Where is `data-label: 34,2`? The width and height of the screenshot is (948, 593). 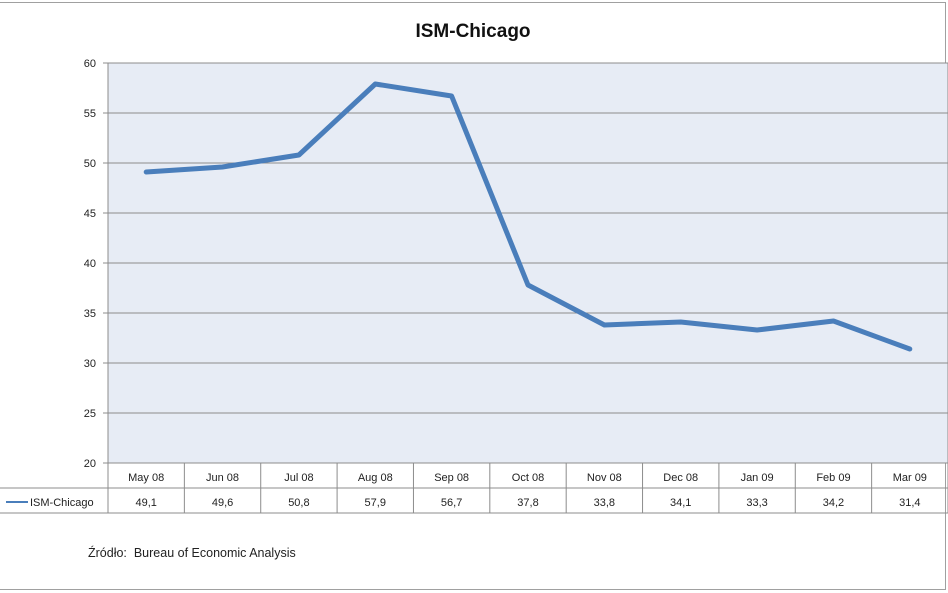
data-label: 34,2 is located at coordinates (833, 503).